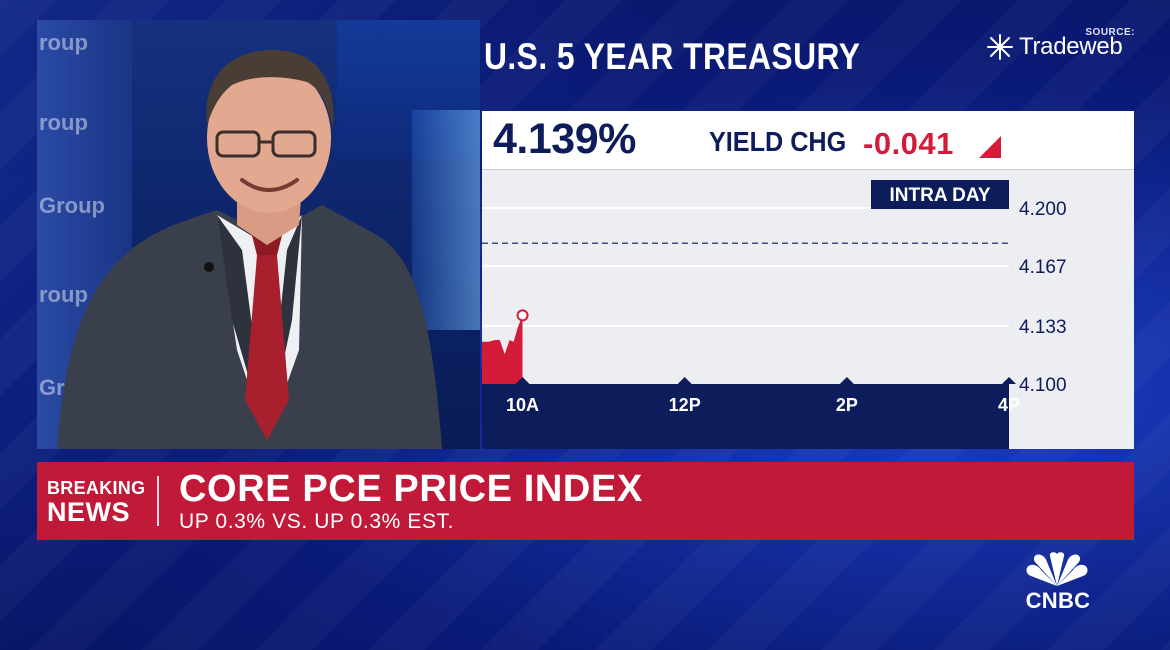 The width and height of the screenshot is (1170, 650). Describe the element at coordinates (908, 143) in the screenshot. I see `yield-change-value: -0.041` at that location.